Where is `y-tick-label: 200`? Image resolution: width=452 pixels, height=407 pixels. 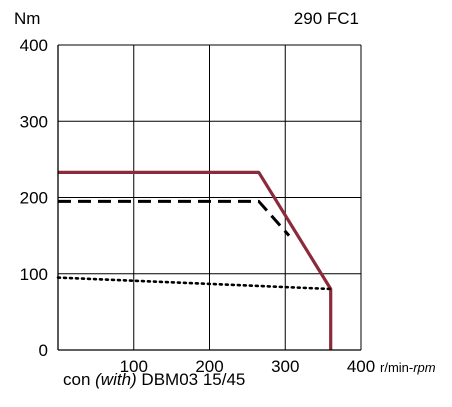 y-tick-label: 200 is located at coordinates (34, 198).